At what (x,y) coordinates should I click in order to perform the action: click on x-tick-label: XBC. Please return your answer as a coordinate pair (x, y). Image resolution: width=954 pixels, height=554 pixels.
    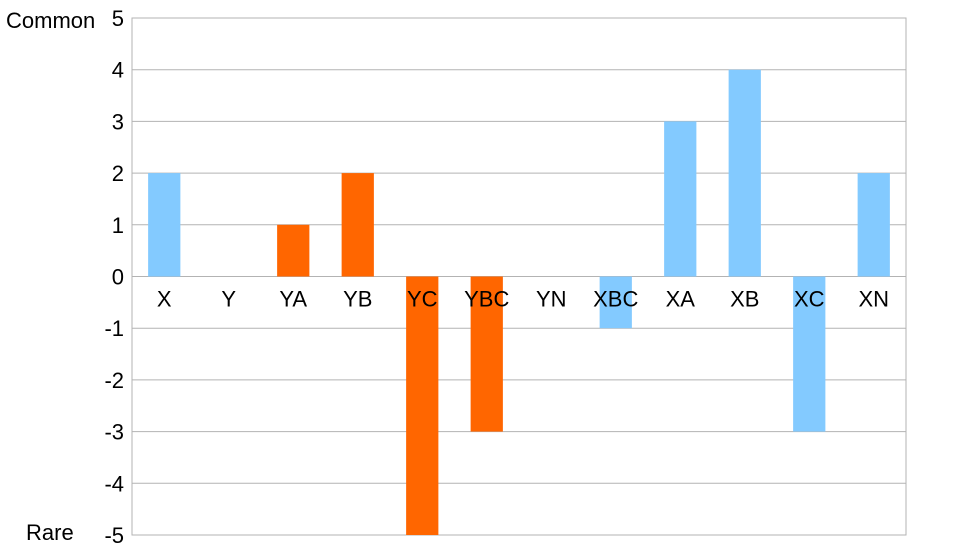
    Looking at the image, I should click on (615, 299).